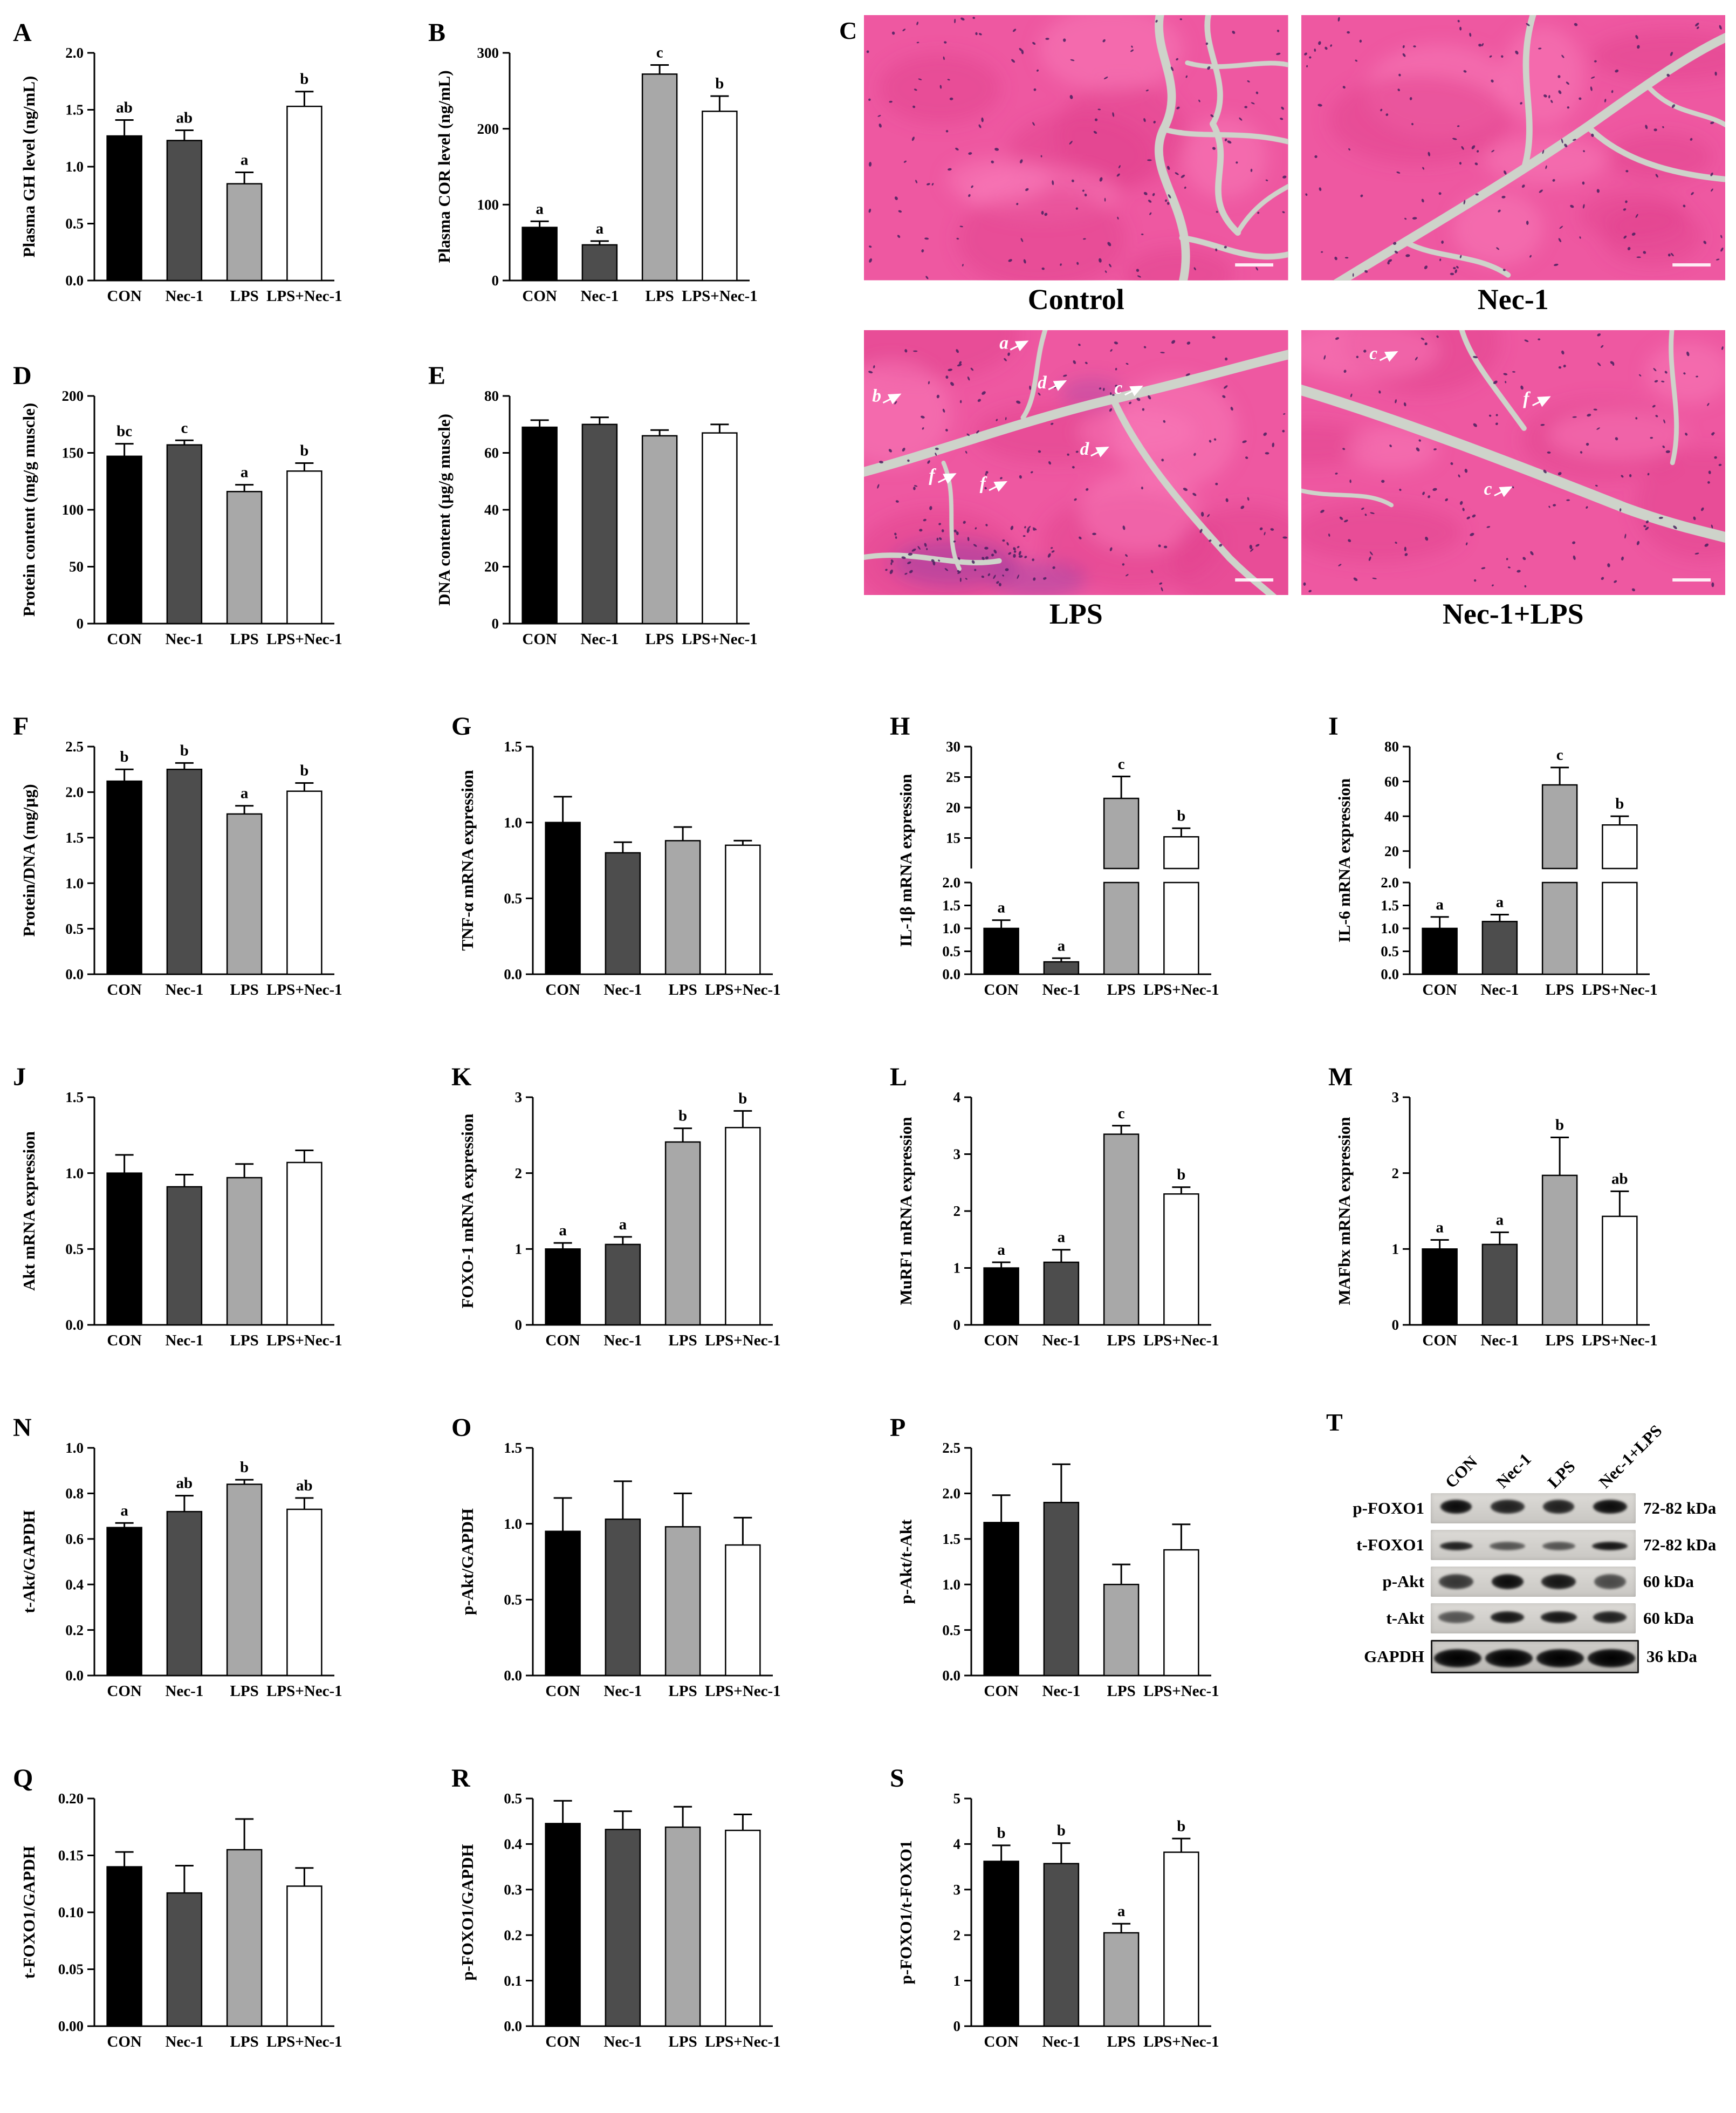  Describe the element at coordinates (22, 32) in the screenshot. I see `panel-letter: A` at that location.